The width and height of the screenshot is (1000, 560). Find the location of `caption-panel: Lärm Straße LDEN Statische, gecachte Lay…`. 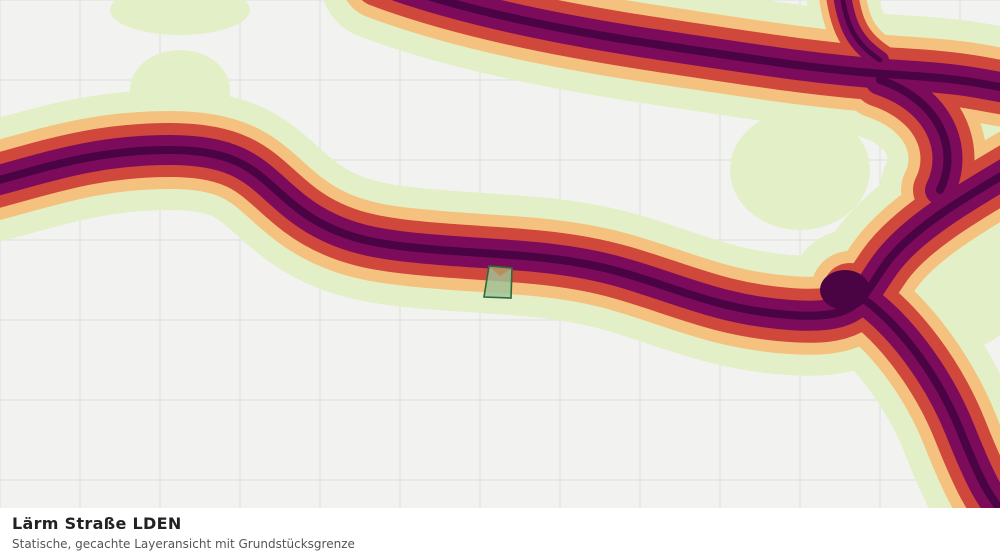

caption-panel: Lärm Straße LDEN Statische, gecachte Lay… is located at coordinates (500, 534).